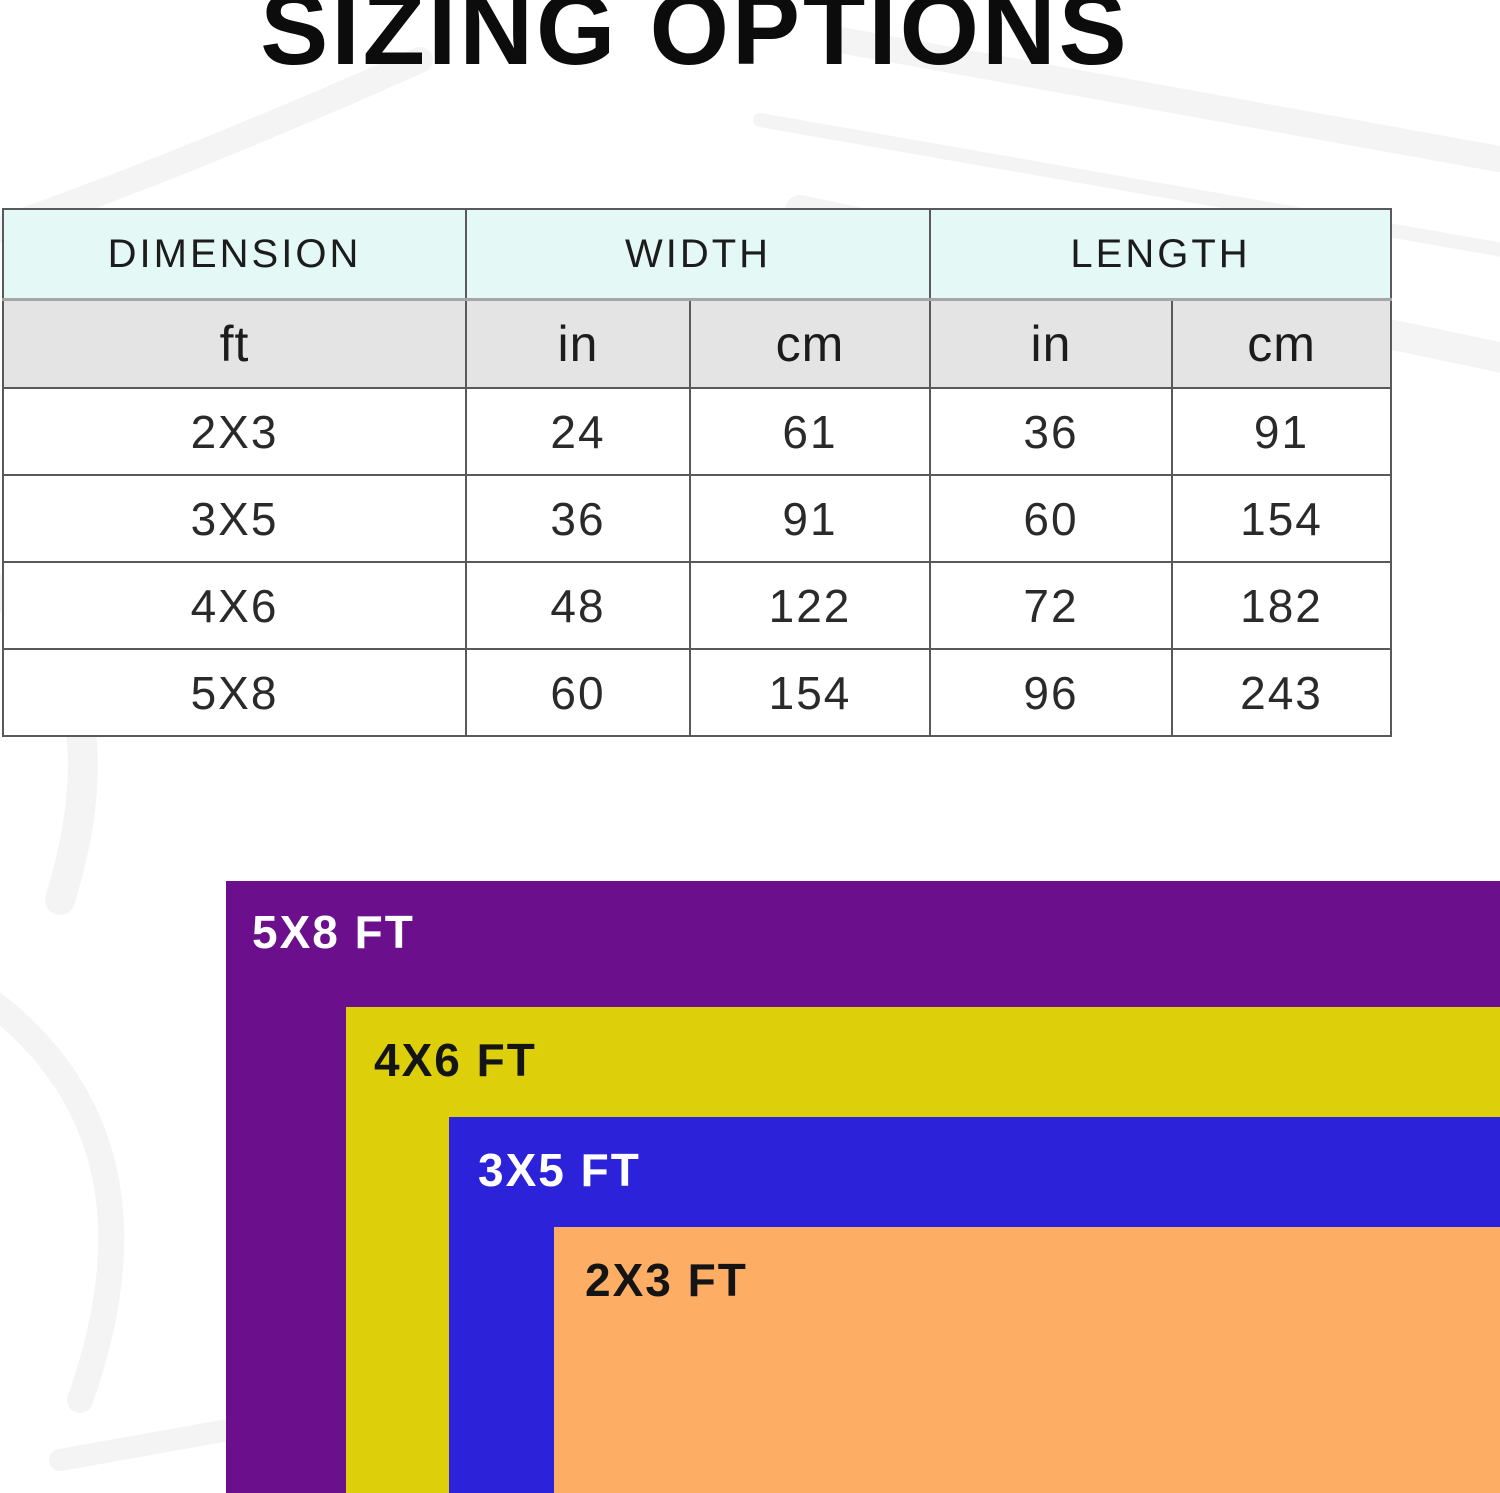 This screenshot has height=1493, width=1500. I want to click on cell-length-cm: 91, so click(1282, 431).